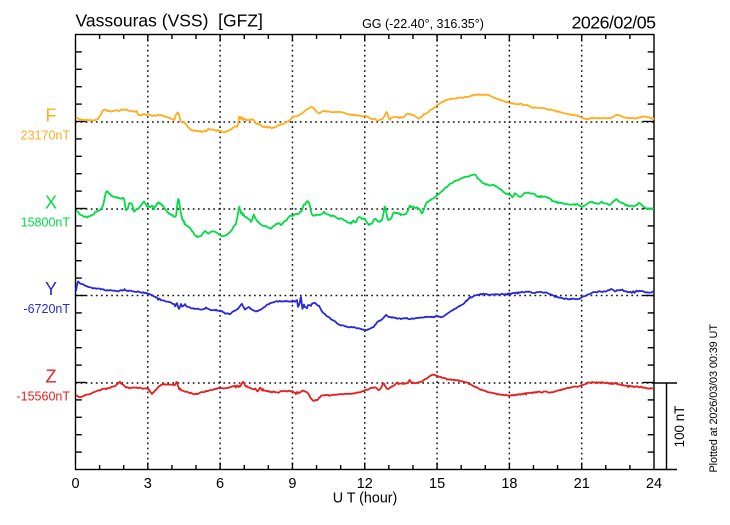  Describe the element at coordinates (614, 23) in the screenshot. I see `svg-text: 2026/02/05` at that location.